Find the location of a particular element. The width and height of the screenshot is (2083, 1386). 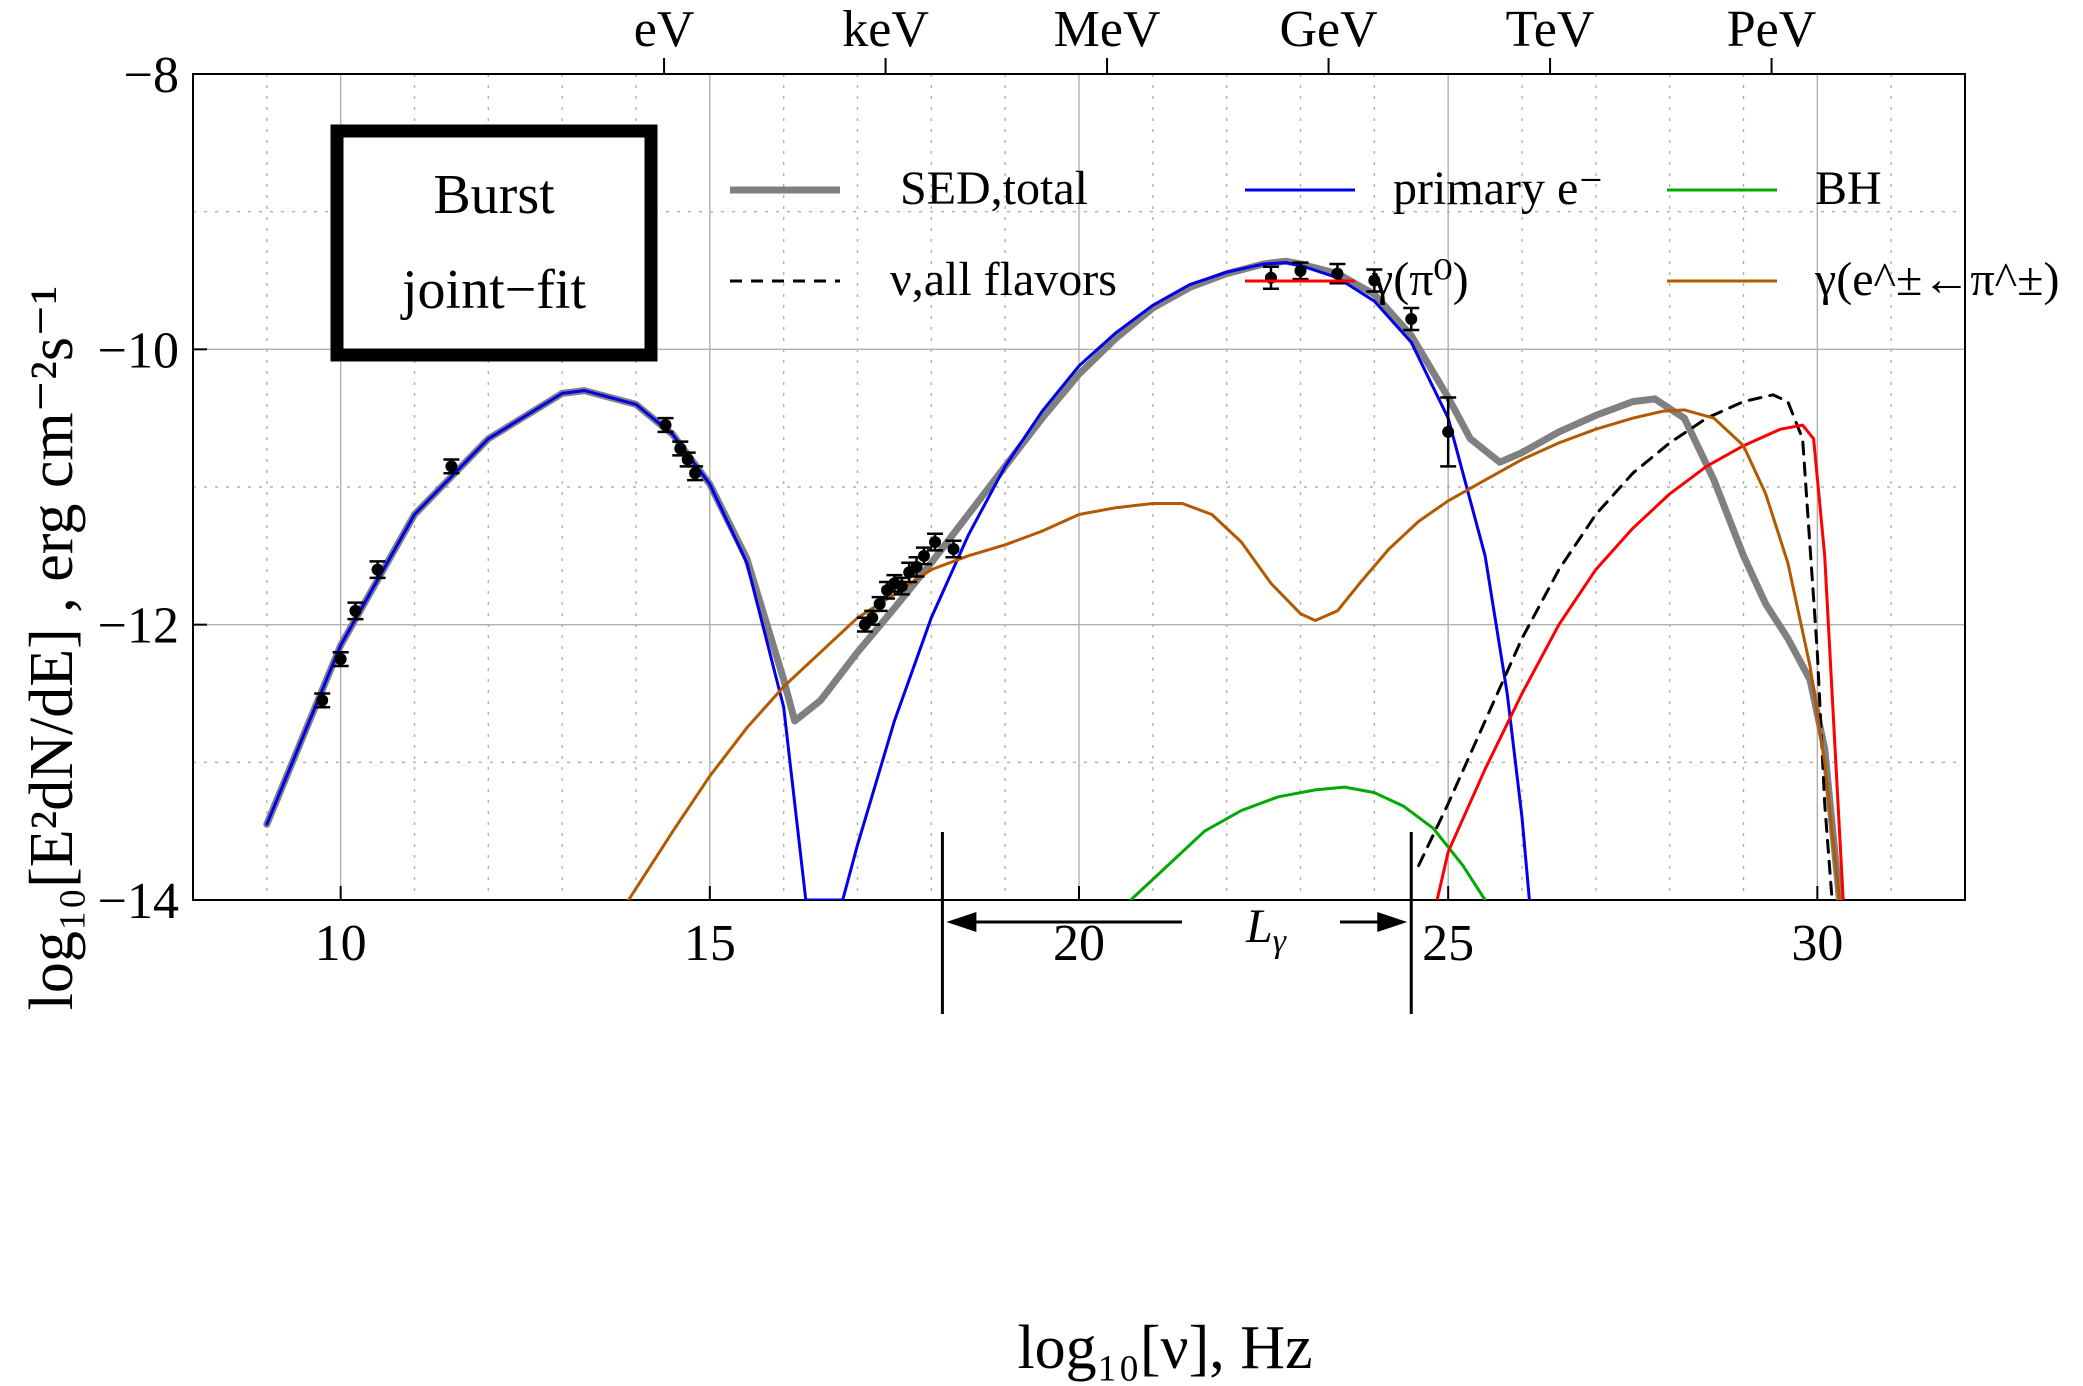

top-tick-label: GeV is located at coordinates (1328, 29).